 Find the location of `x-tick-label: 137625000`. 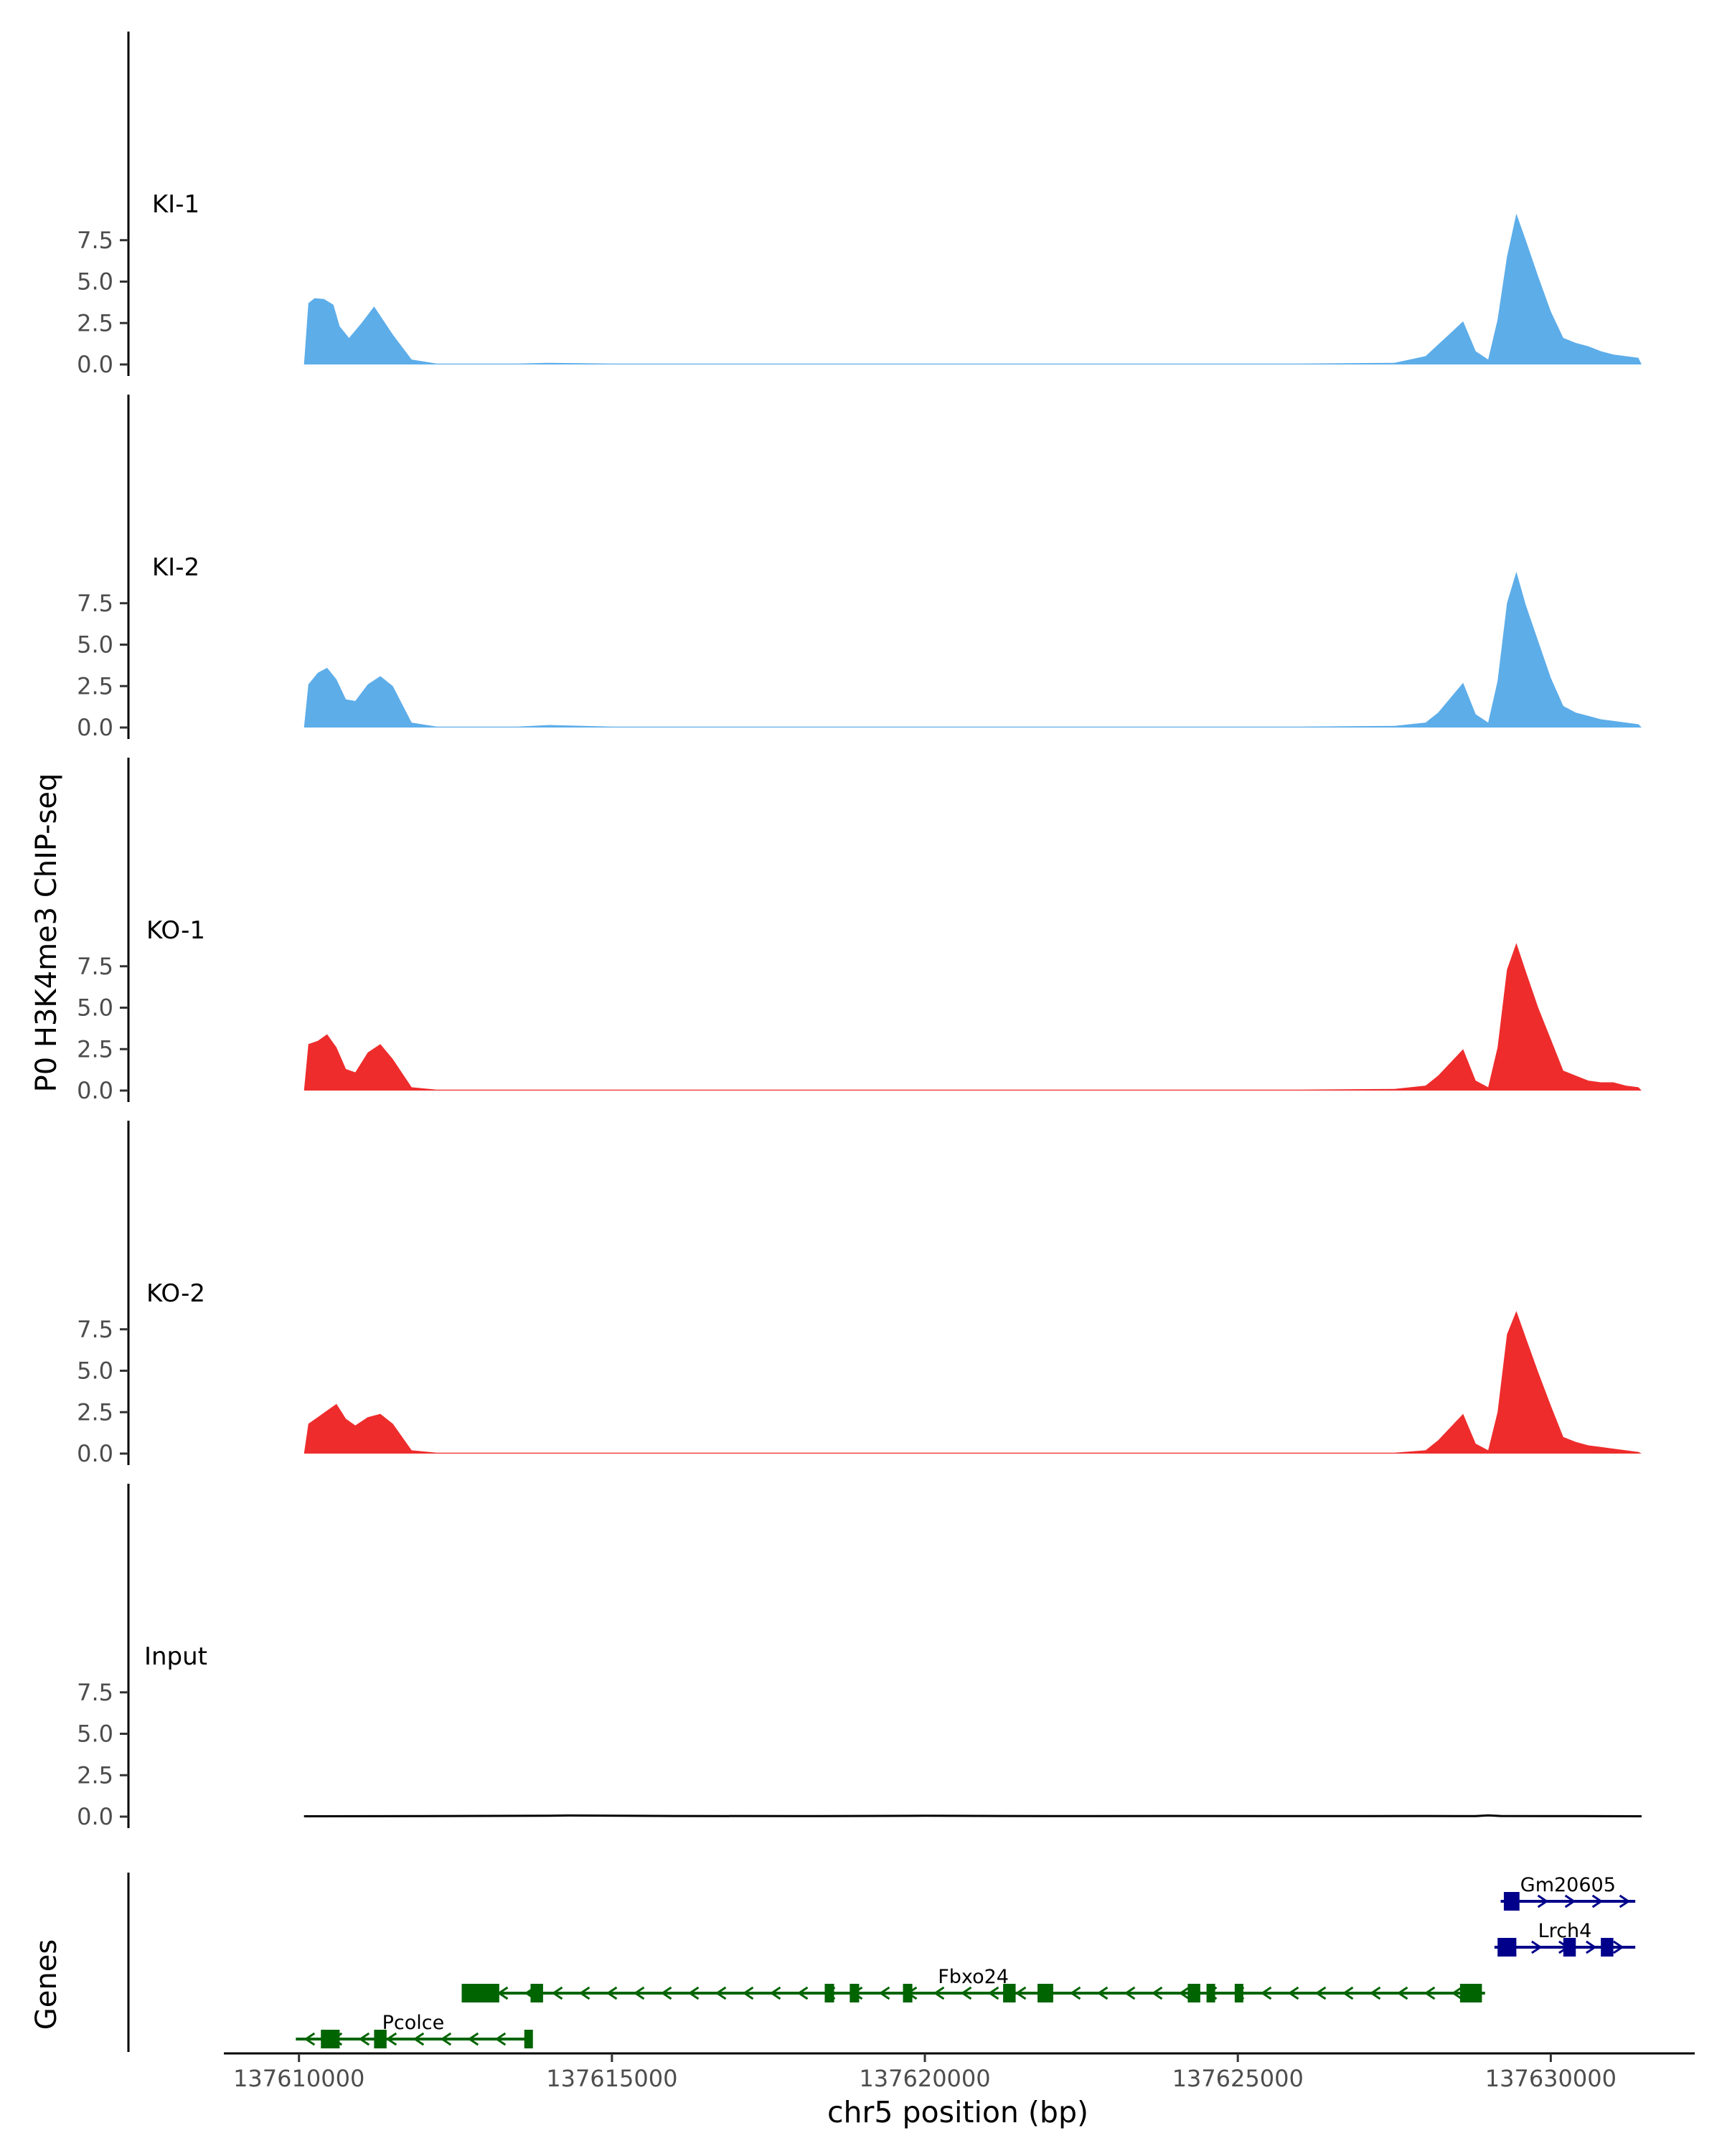

x-tick-label: 137625000 is located at coordinates (1238, 2079).